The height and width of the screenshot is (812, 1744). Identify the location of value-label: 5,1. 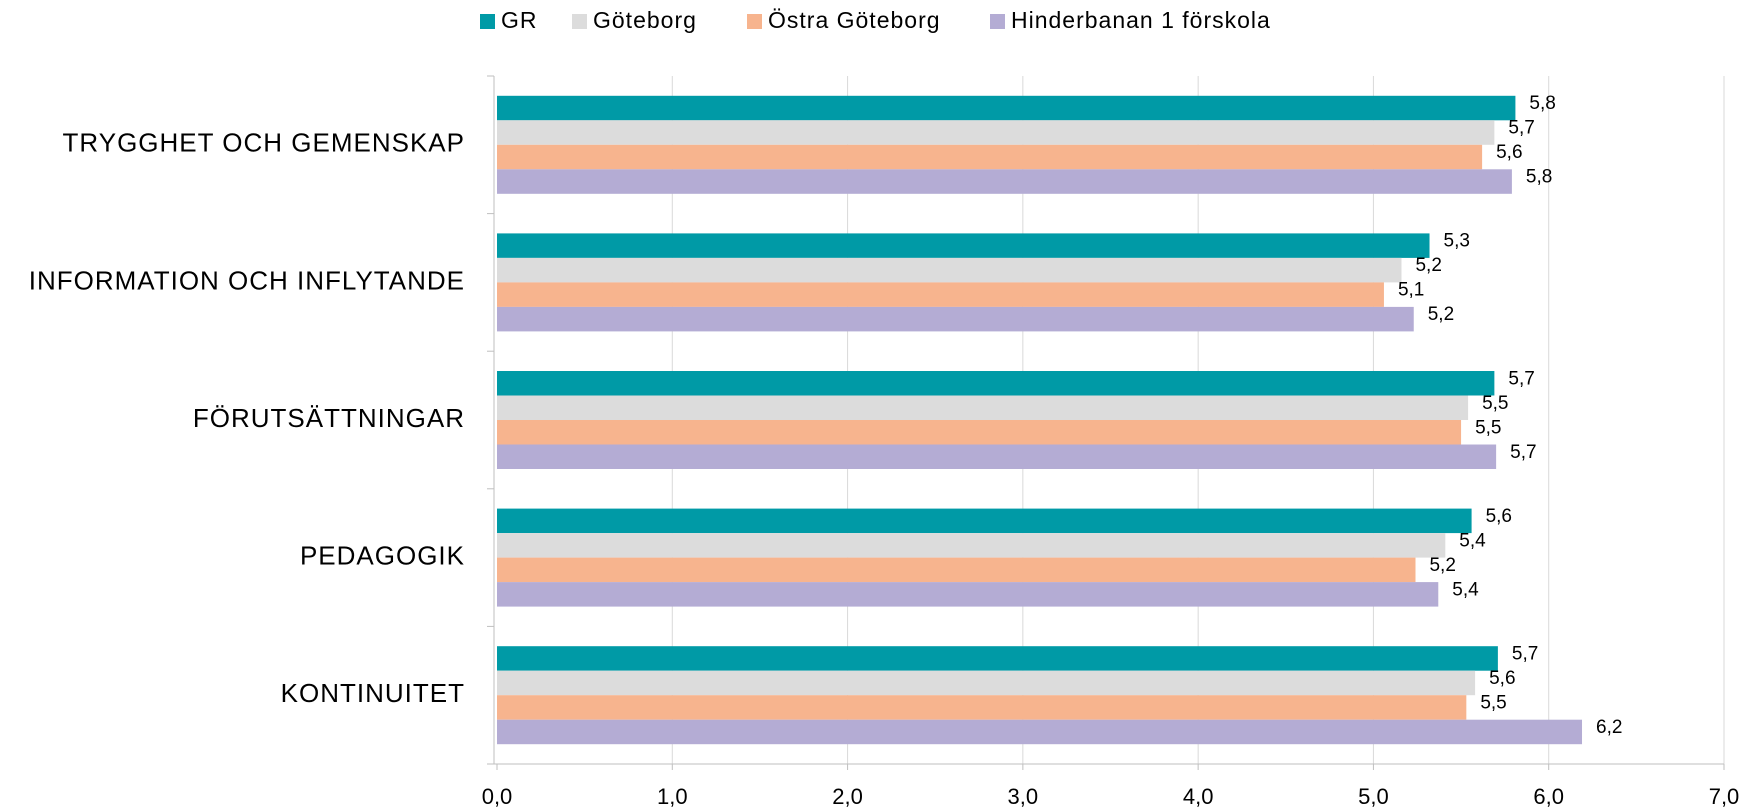
(1411, 290).